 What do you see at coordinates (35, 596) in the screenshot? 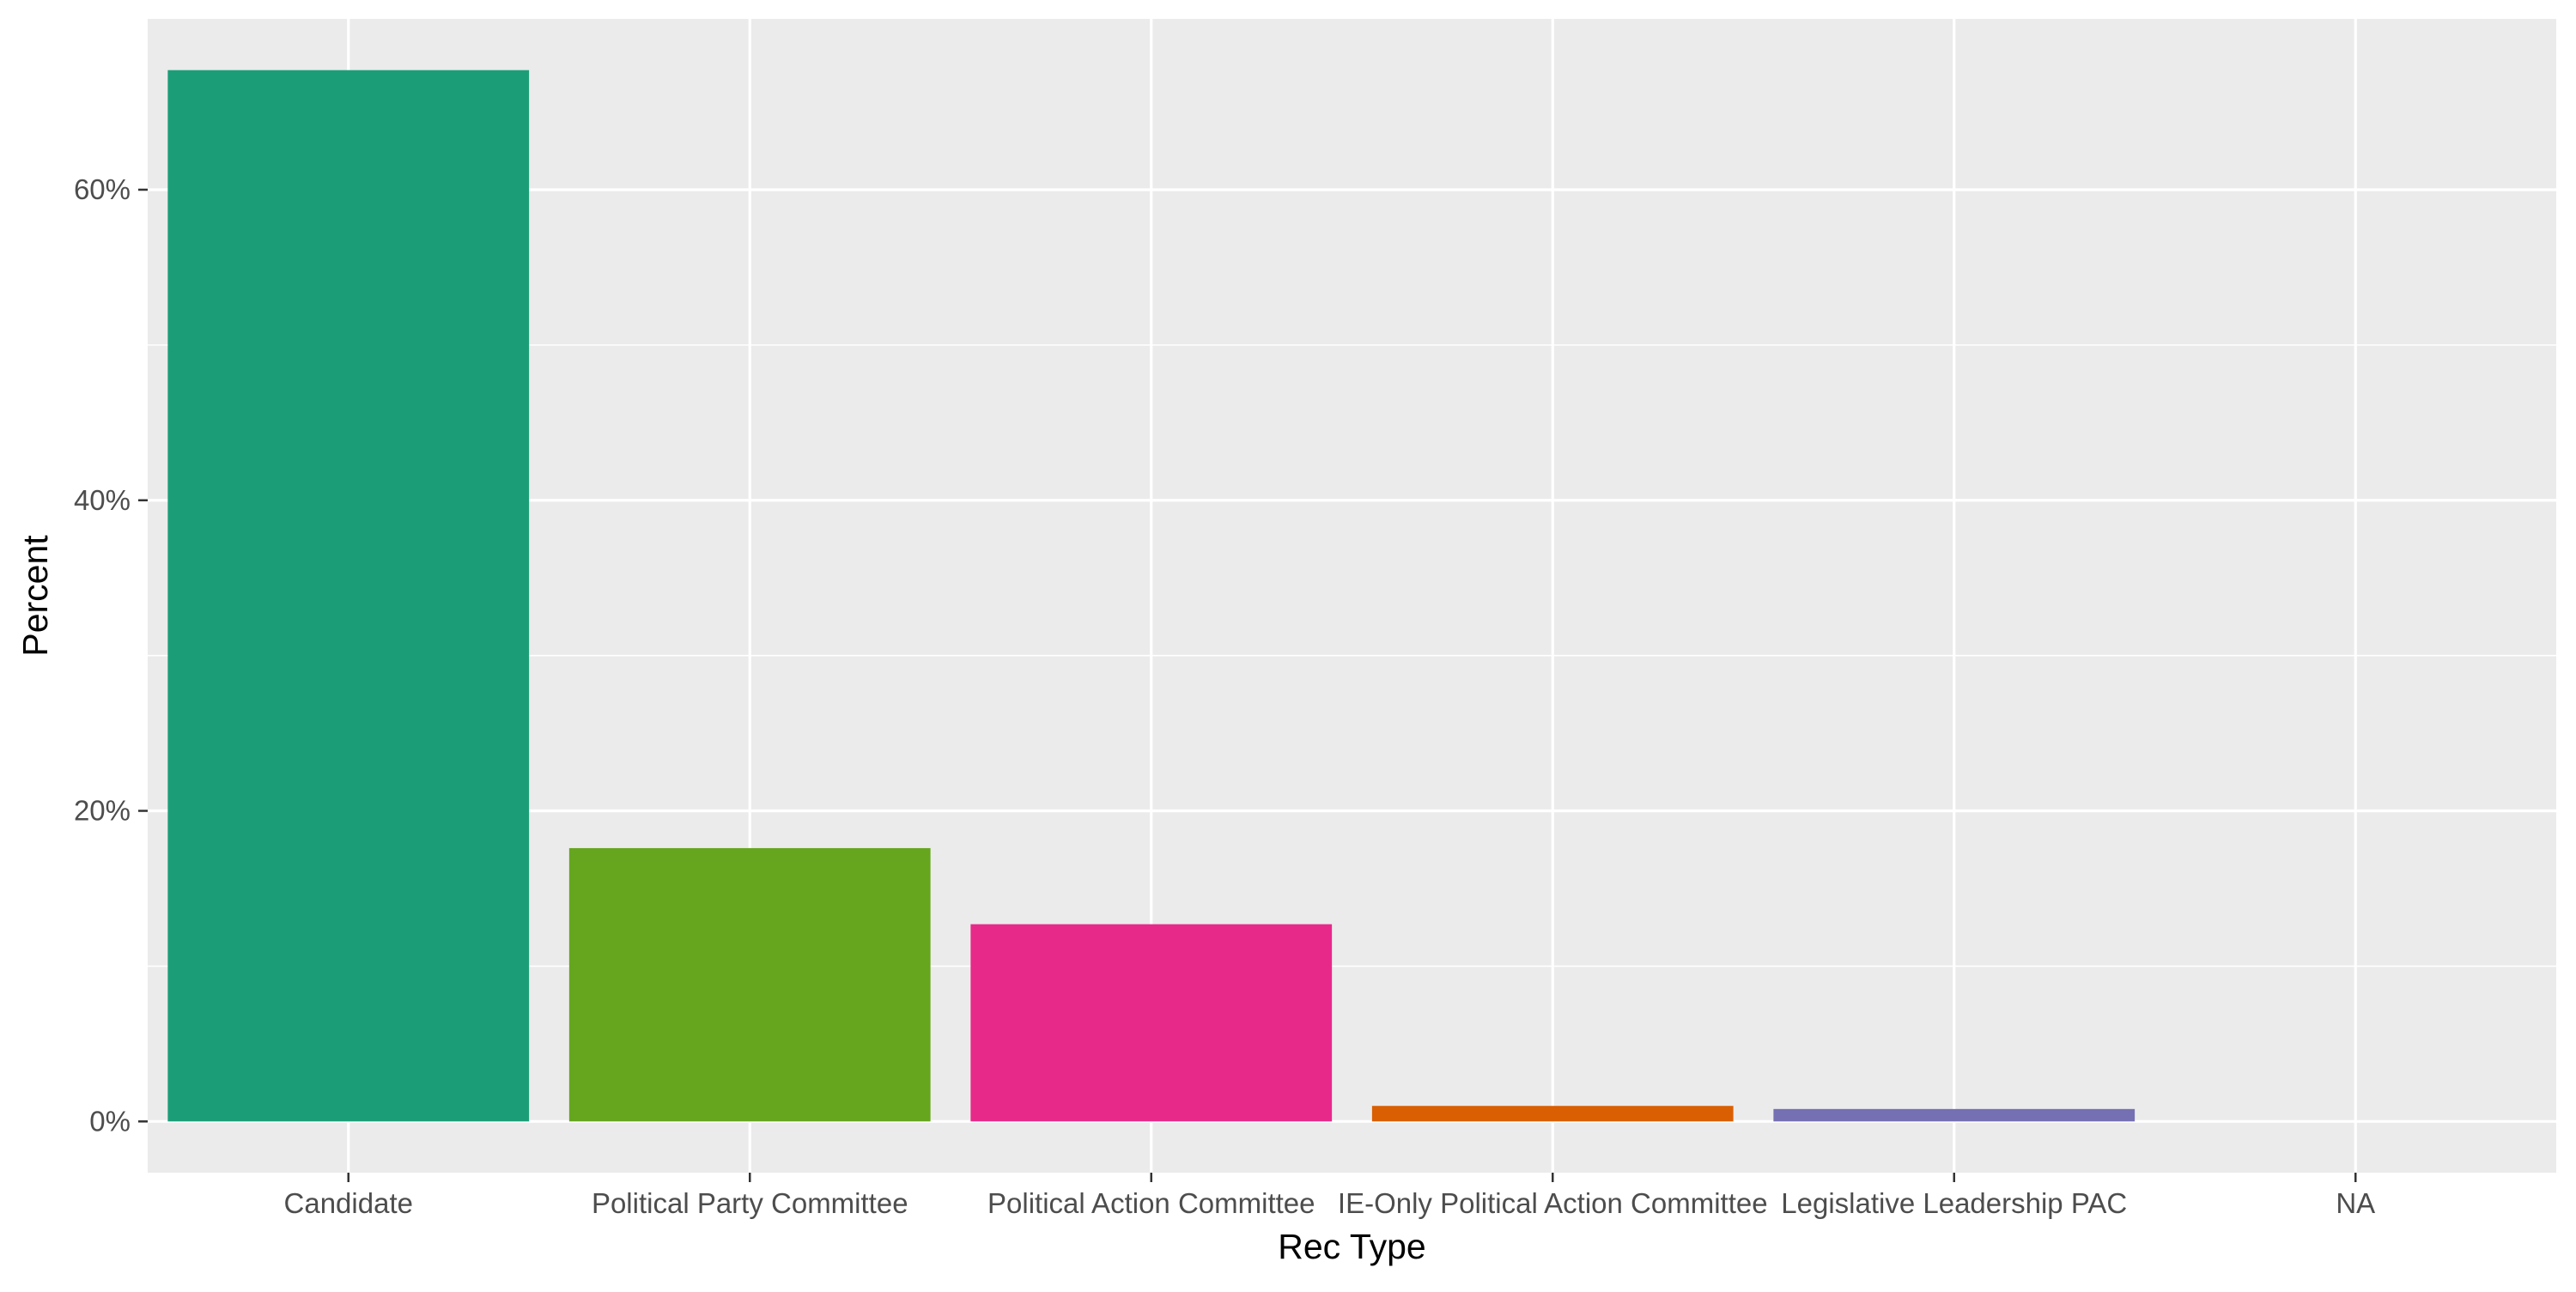
I see `y-axis-title: Percent` at bounding box center [35, 596].